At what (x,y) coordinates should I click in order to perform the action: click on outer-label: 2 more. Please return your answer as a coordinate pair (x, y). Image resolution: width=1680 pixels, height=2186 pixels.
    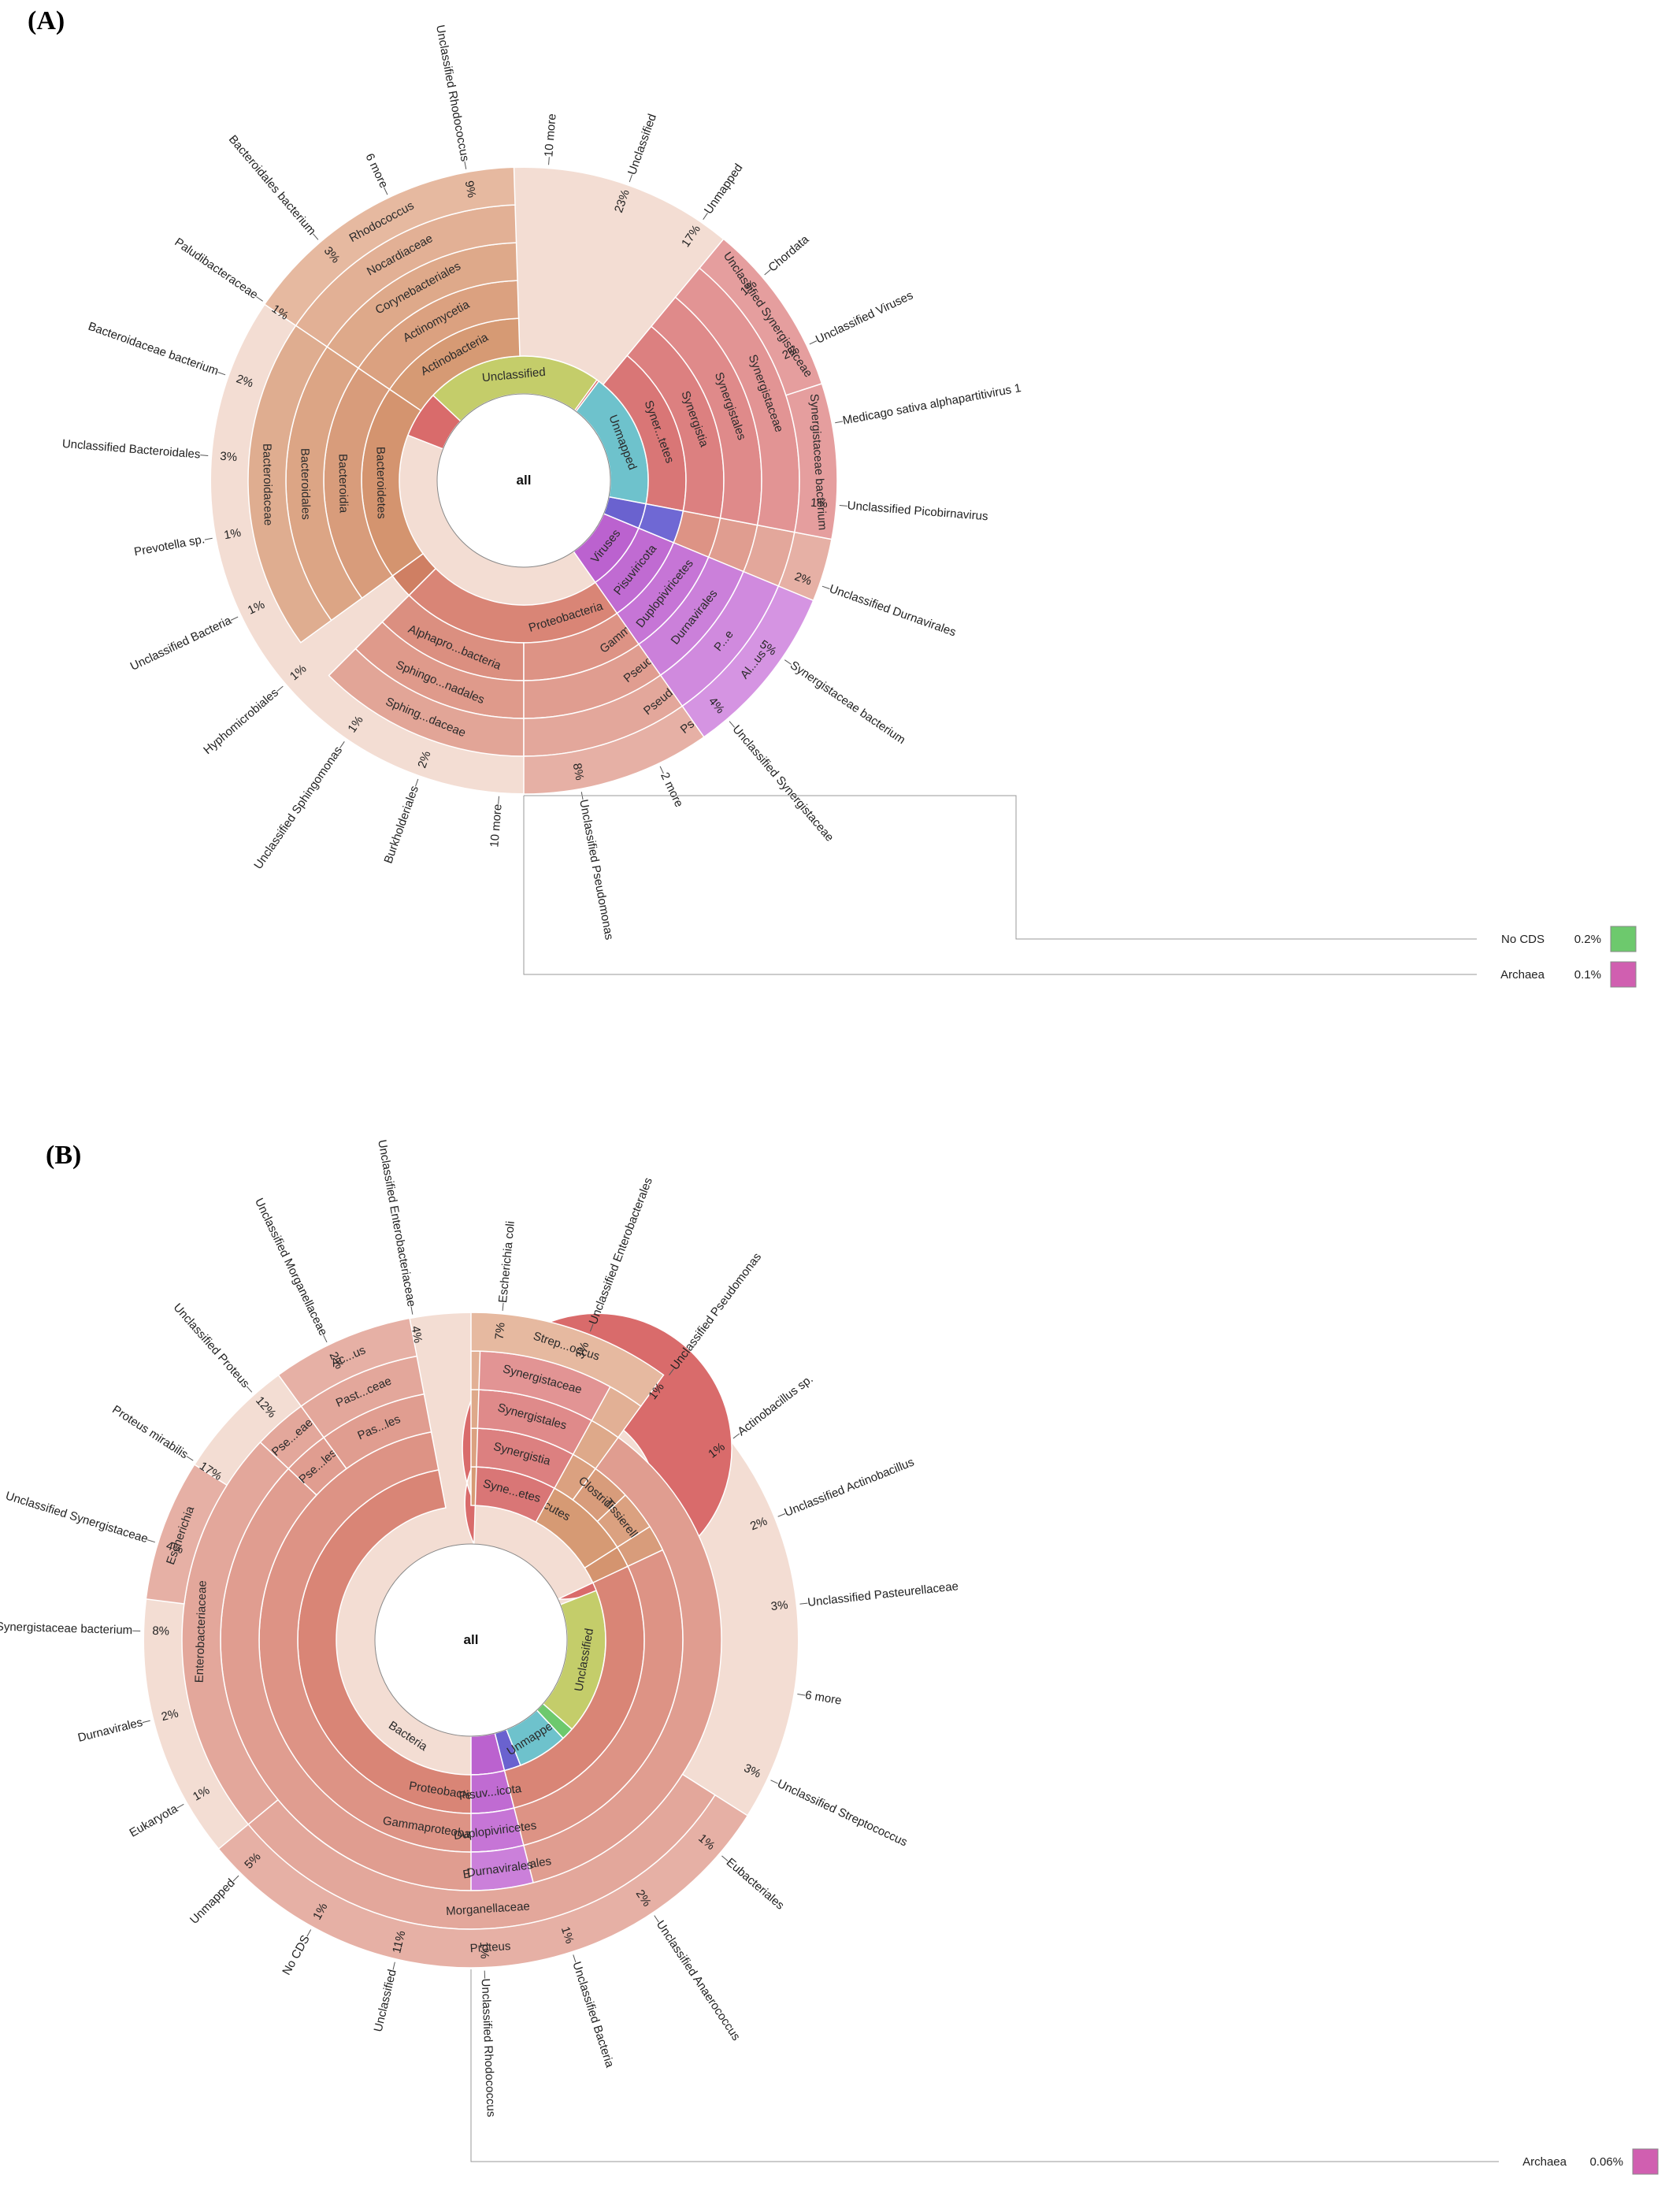
    Looking at the image, I should click on (671, 789).